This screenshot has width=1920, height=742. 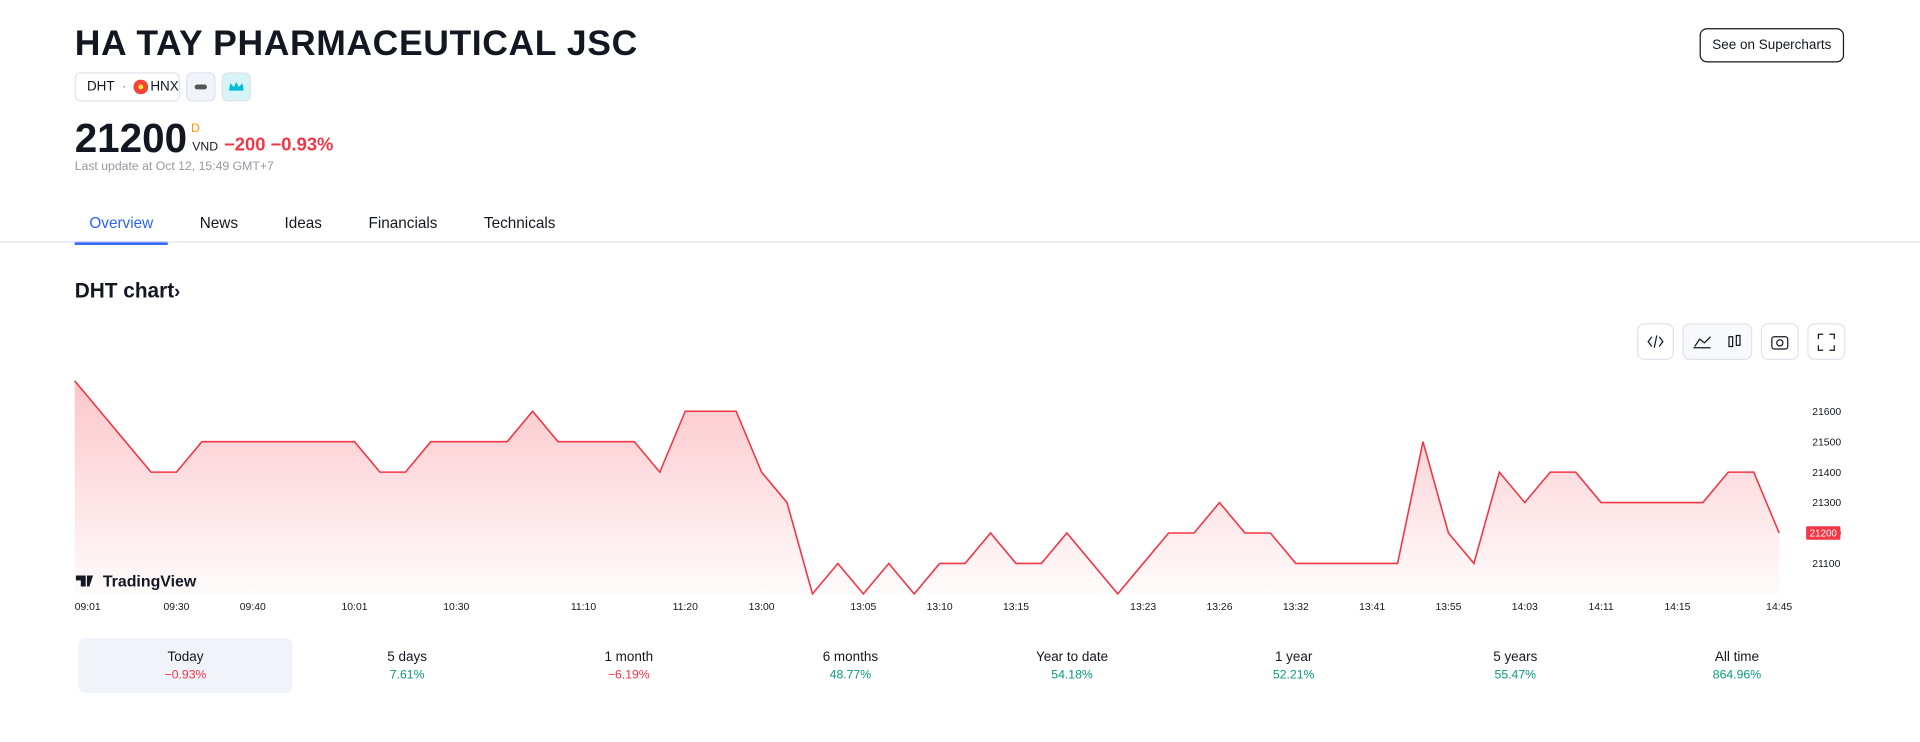 What do you see at coordinates (1525, 607) in the screenshot?
I see `x-tick-label: 14:03` at bounding box center [1525, 607].